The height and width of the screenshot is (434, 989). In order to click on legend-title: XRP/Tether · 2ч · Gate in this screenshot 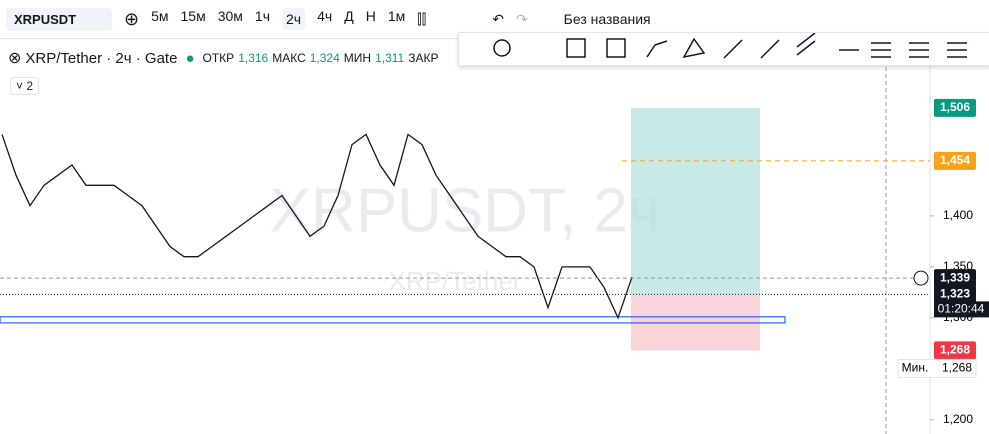, I will do `click(101, 58)`.